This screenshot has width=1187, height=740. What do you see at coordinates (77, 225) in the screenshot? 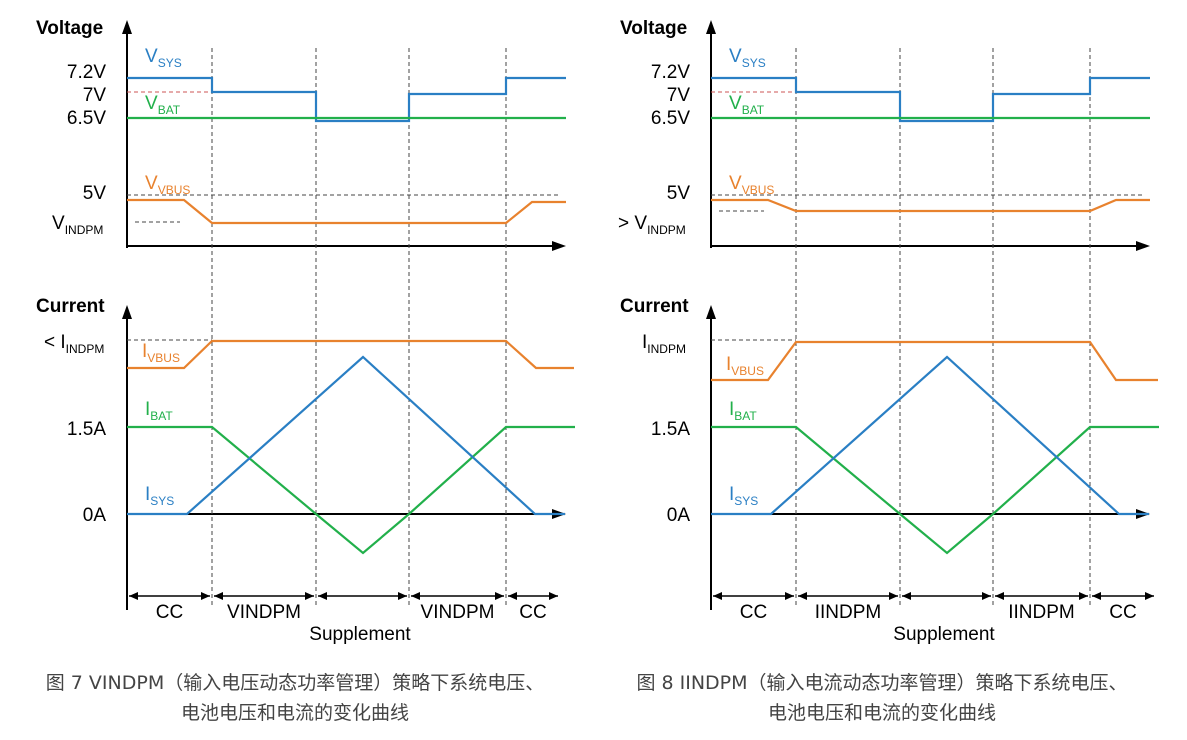
I see `voltage-tick-label: VINDPM` at bounding box center [77, 225].